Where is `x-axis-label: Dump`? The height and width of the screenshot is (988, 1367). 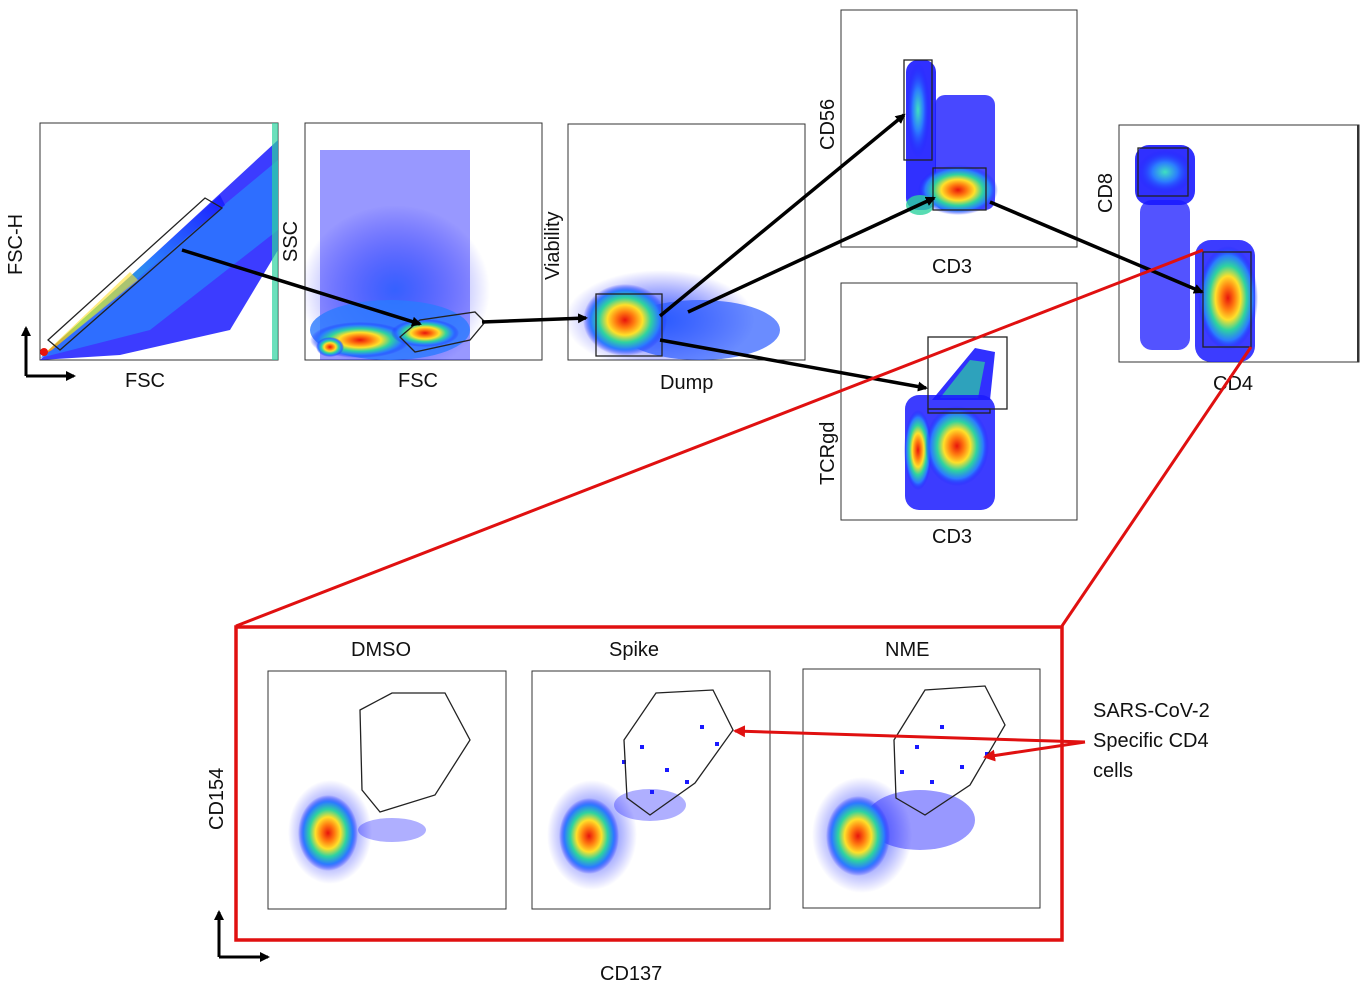
x-axis-label: Dump is located at coordinates (686, 383).